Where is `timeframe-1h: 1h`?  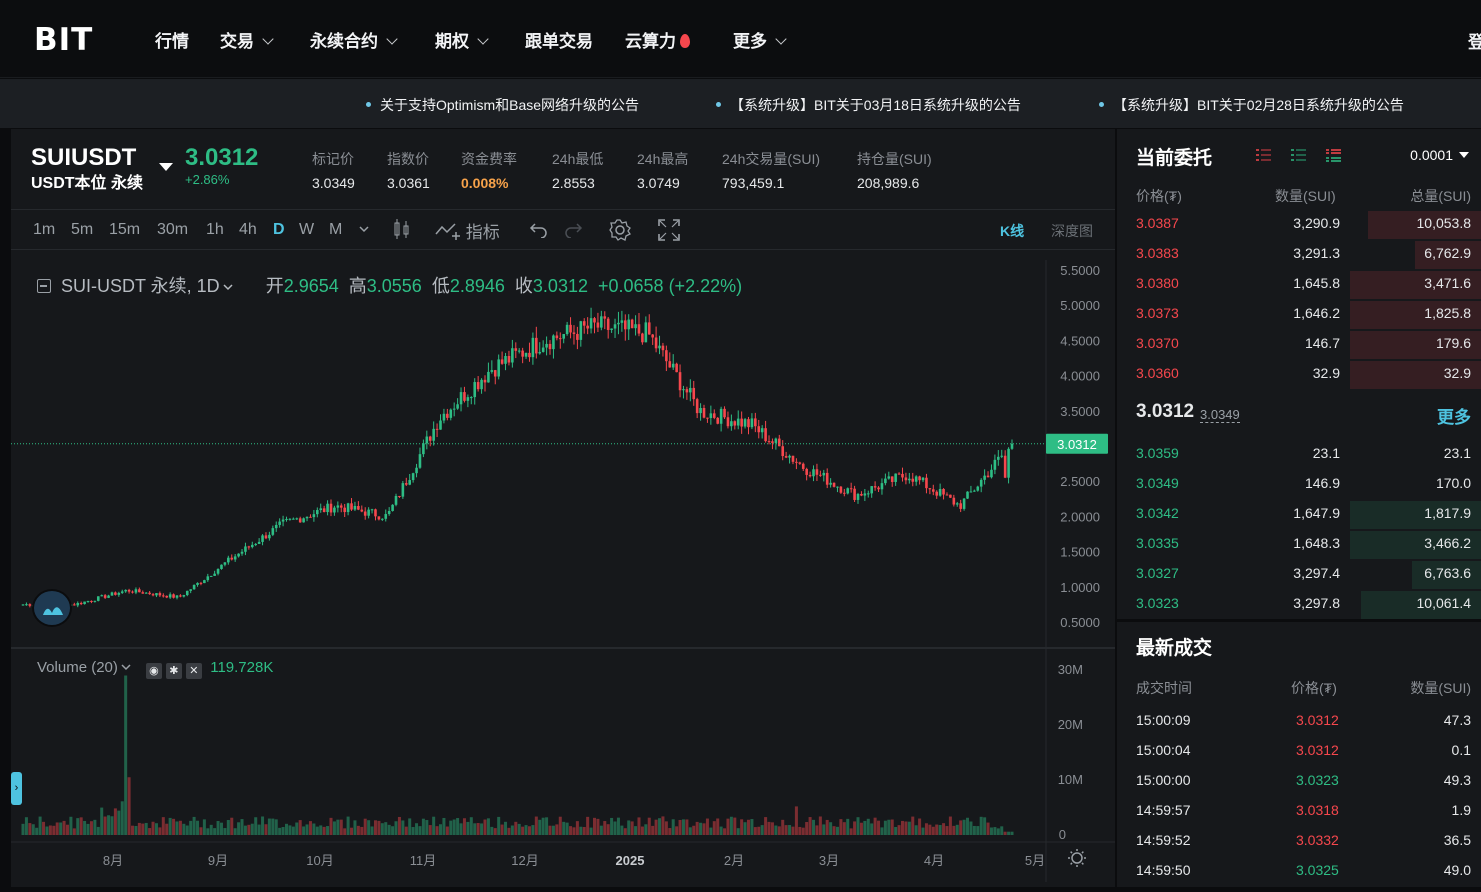 timeframe-1h: 1h is located at coordinates (215, 229).